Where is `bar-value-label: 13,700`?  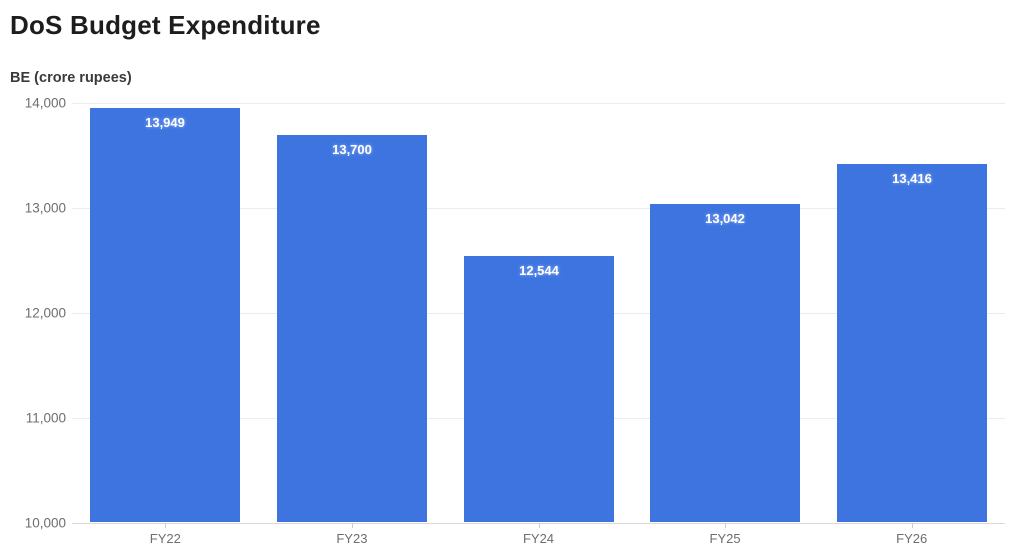 bar-value-label: 13,700 is located at coordinates (352, 149).